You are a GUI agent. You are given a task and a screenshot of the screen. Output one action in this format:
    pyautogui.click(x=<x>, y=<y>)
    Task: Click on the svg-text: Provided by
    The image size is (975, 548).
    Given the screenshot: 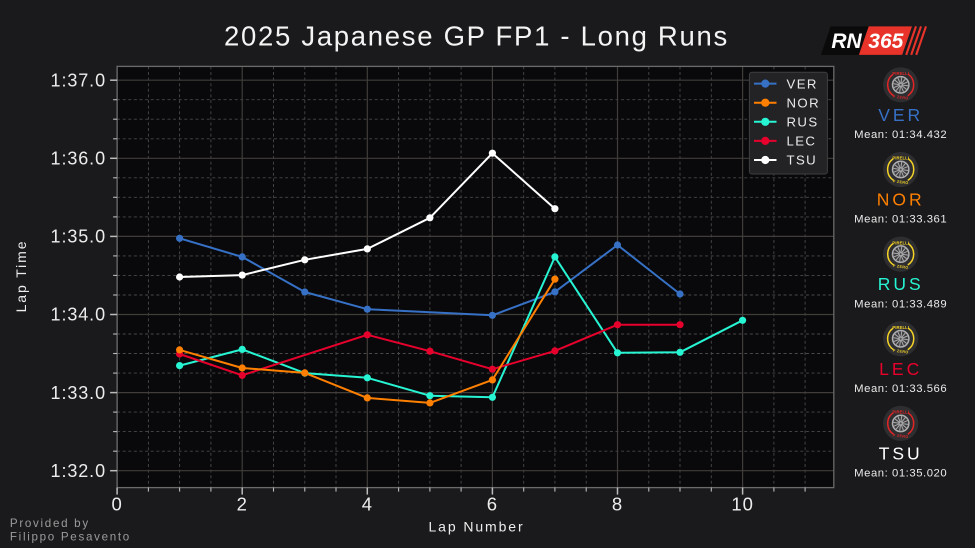 What is the action you would take?
    pyautogui.click(x=50, y=523)
    